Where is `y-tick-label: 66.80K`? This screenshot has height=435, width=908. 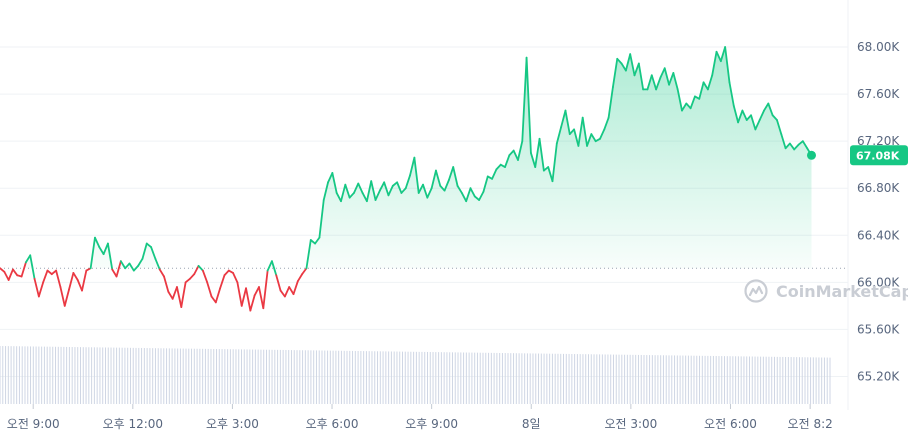 y-tick-label: 66.80K is located at coordinates (878, 188).